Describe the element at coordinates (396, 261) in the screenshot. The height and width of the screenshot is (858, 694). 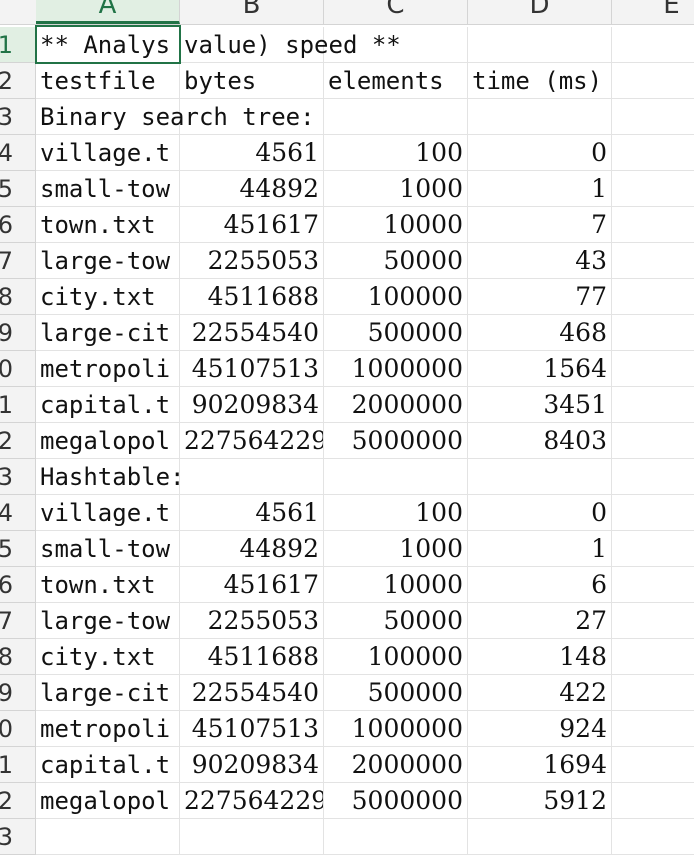
I see `cell-c7: 50000` at that location.